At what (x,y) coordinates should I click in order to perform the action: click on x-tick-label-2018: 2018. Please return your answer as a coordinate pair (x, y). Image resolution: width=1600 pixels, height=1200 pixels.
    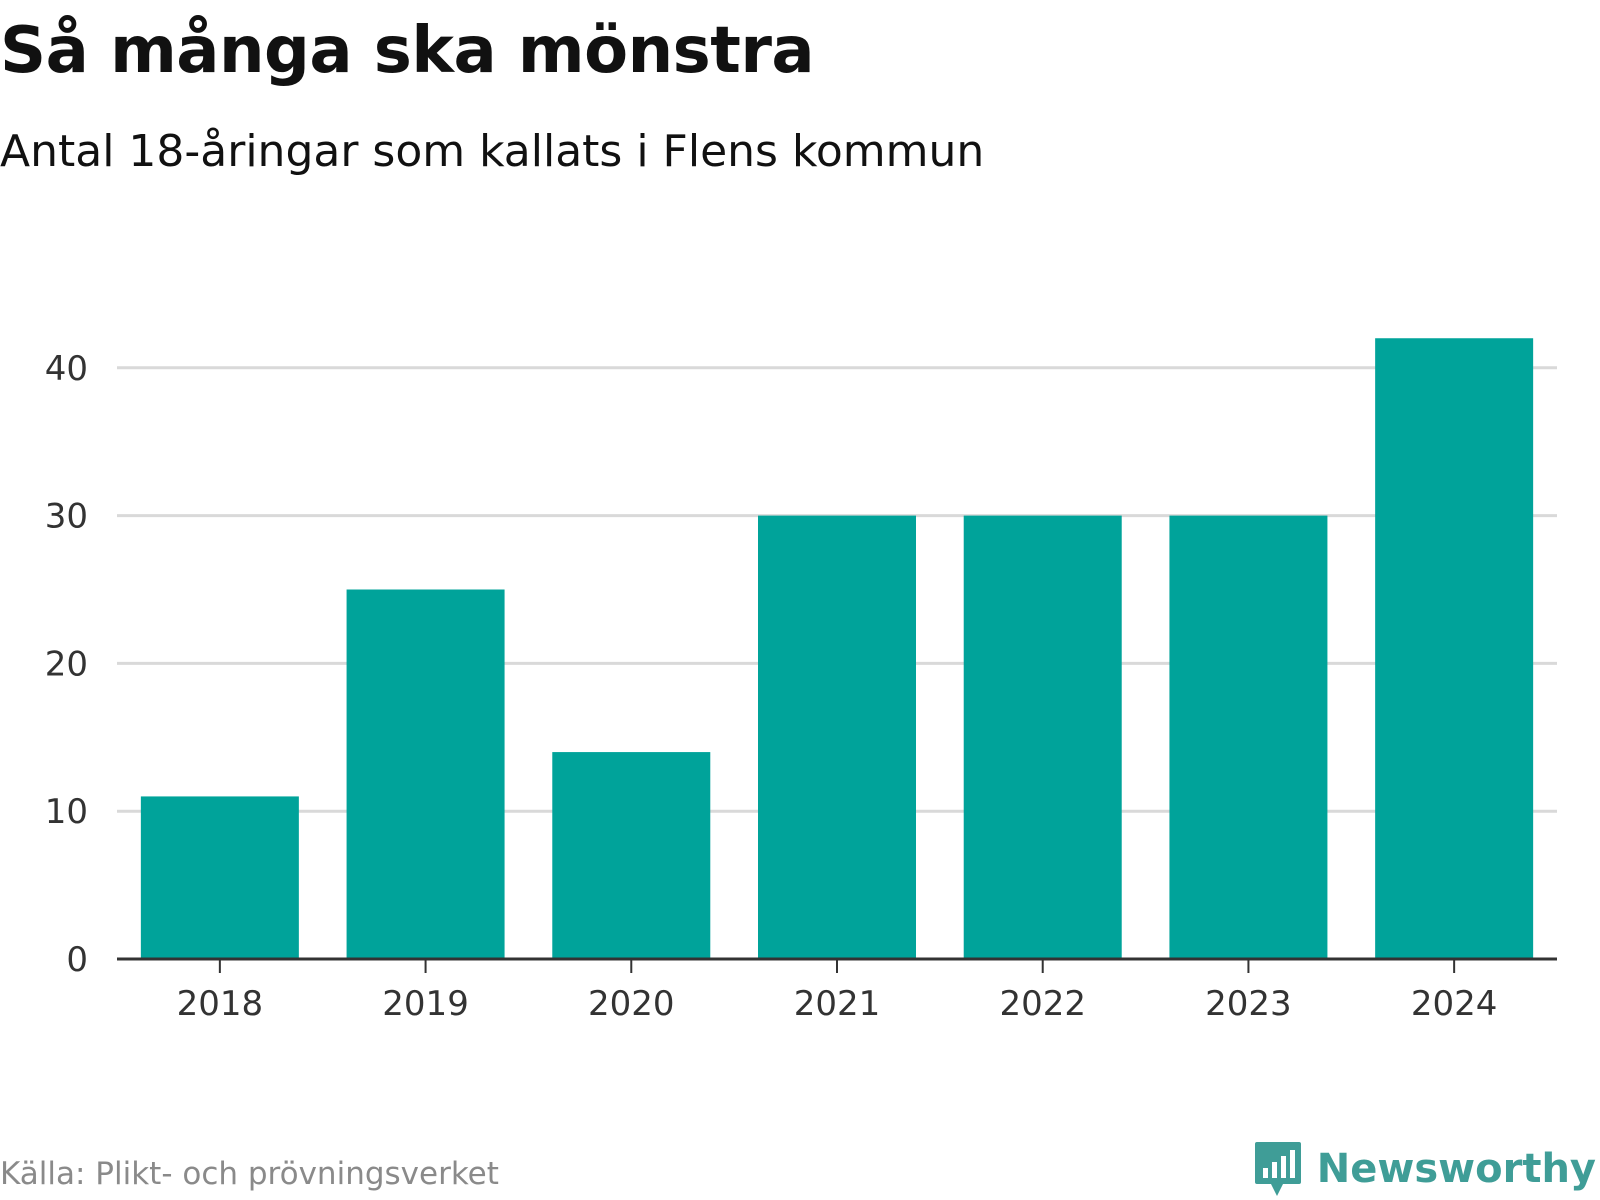
    Looking at the image, I should click on (220, 1004).